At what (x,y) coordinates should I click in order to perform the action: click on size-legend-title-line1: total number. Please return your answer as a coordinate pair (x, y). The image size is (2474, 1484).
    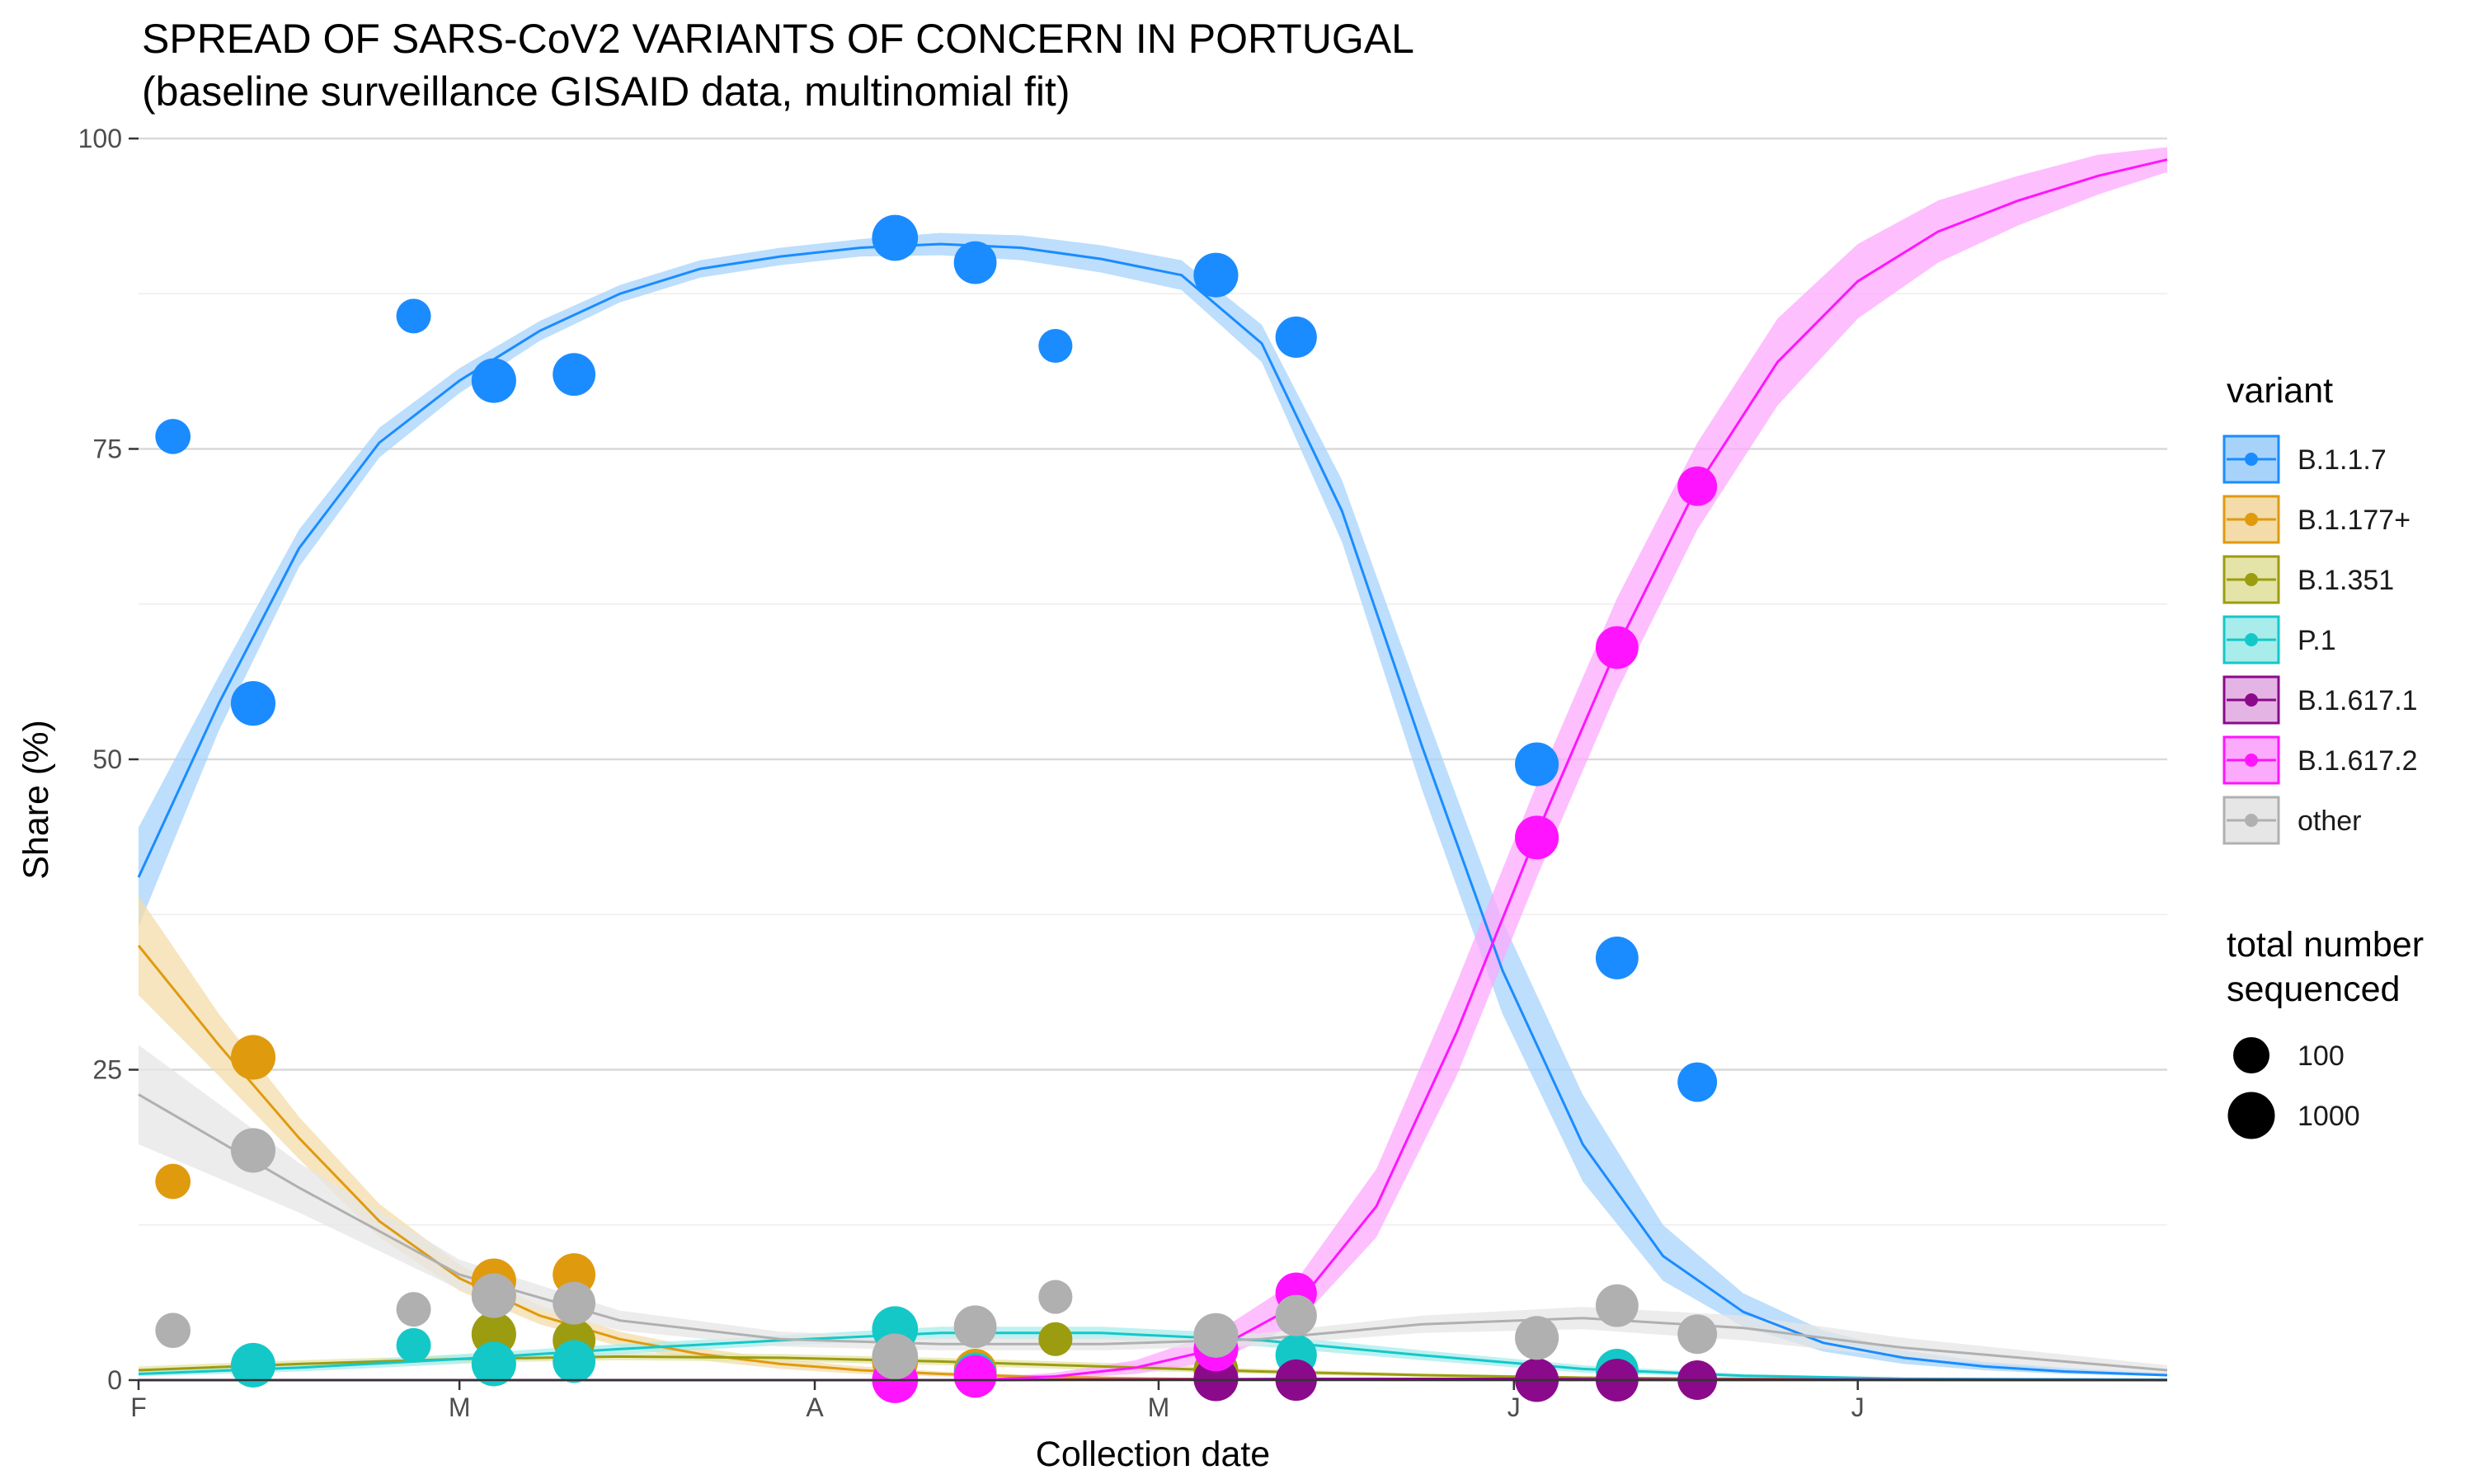
    Looking at the image, I should click on (2325, 945).